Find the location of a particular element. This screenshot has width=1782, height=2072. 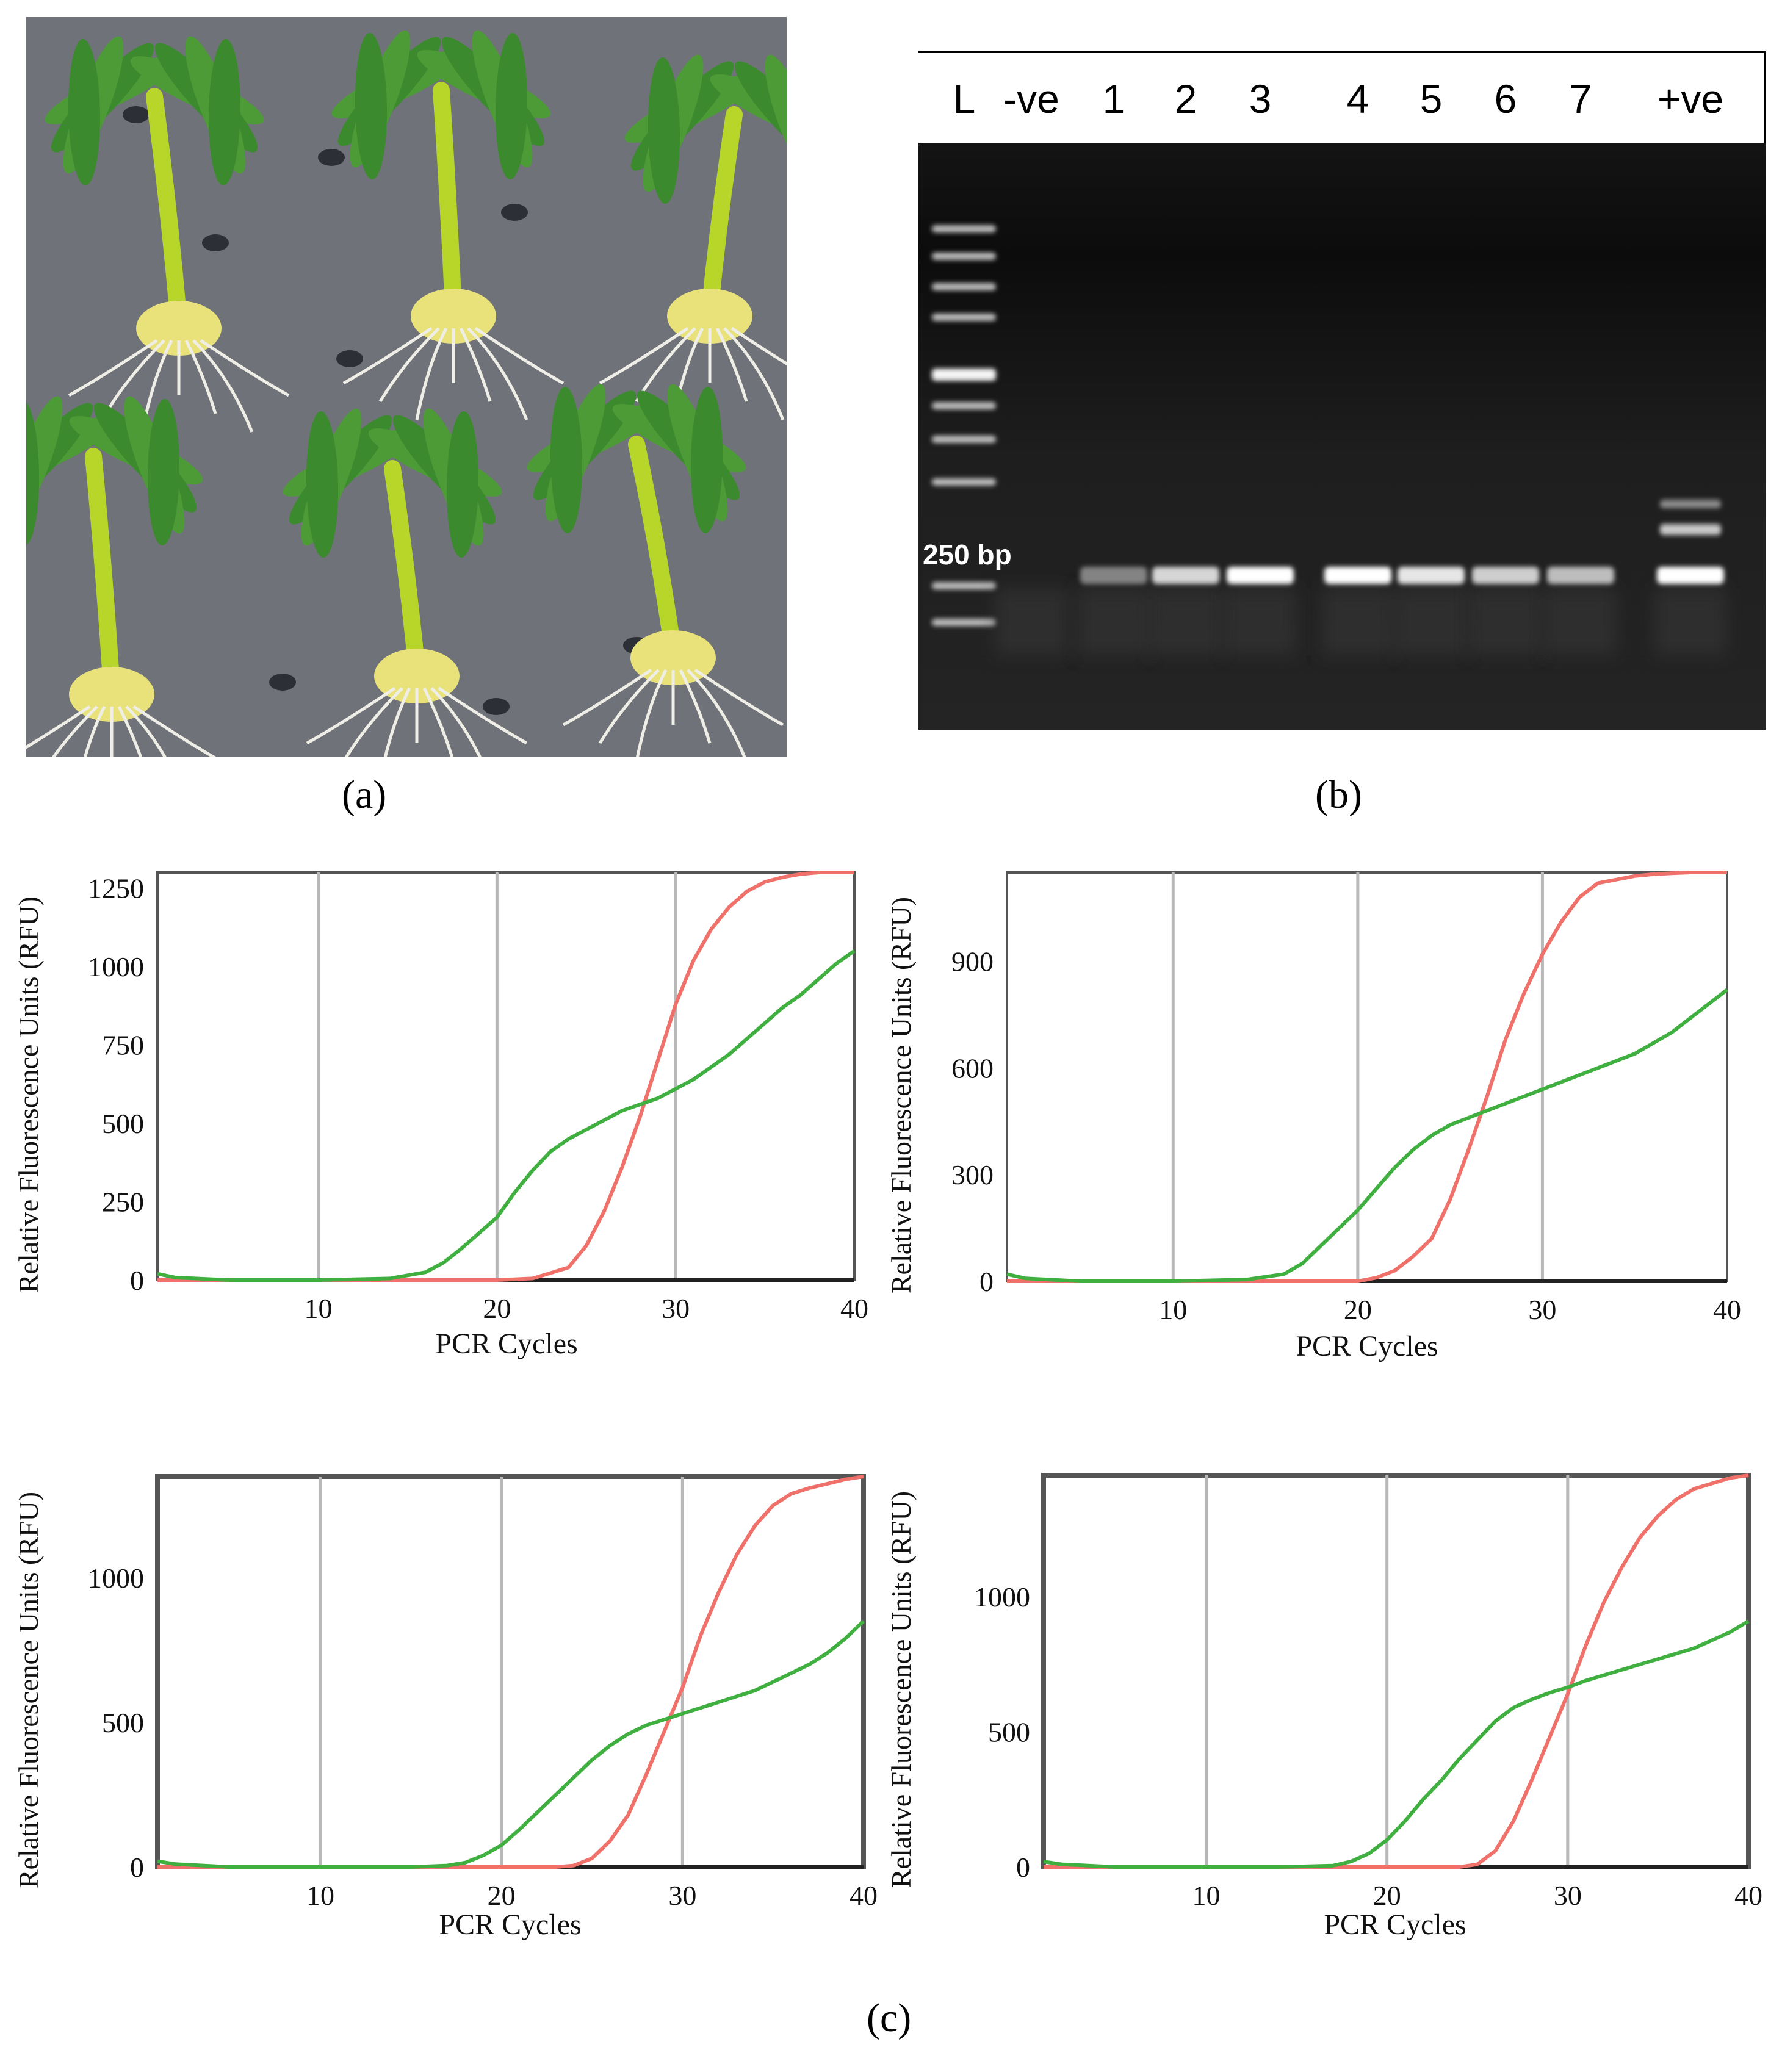

y-tick-label: 250 is located at coordinates (123, 1202).